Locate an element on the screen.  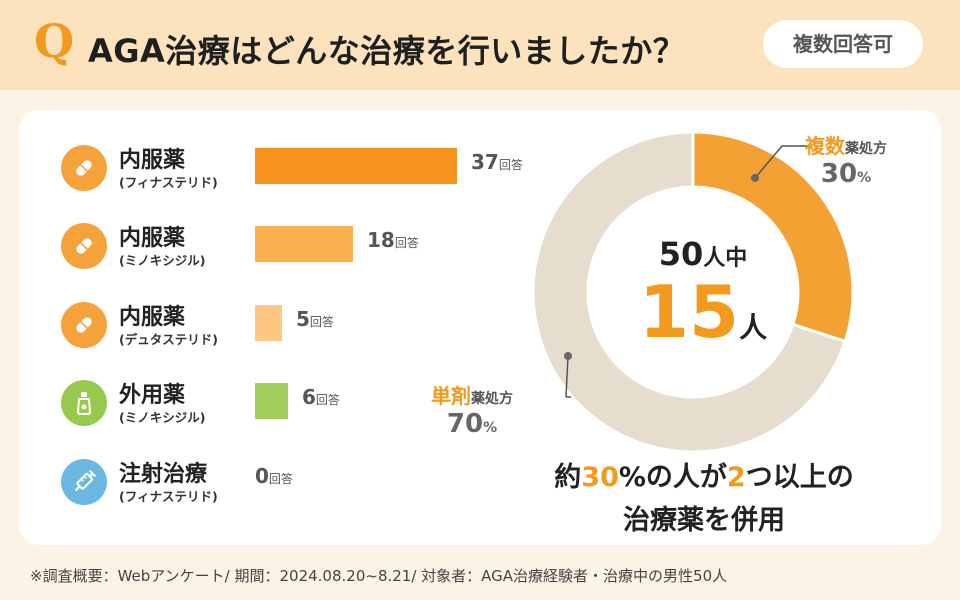
donut-center-total: 50人中 is located at coordinates (703, 254).